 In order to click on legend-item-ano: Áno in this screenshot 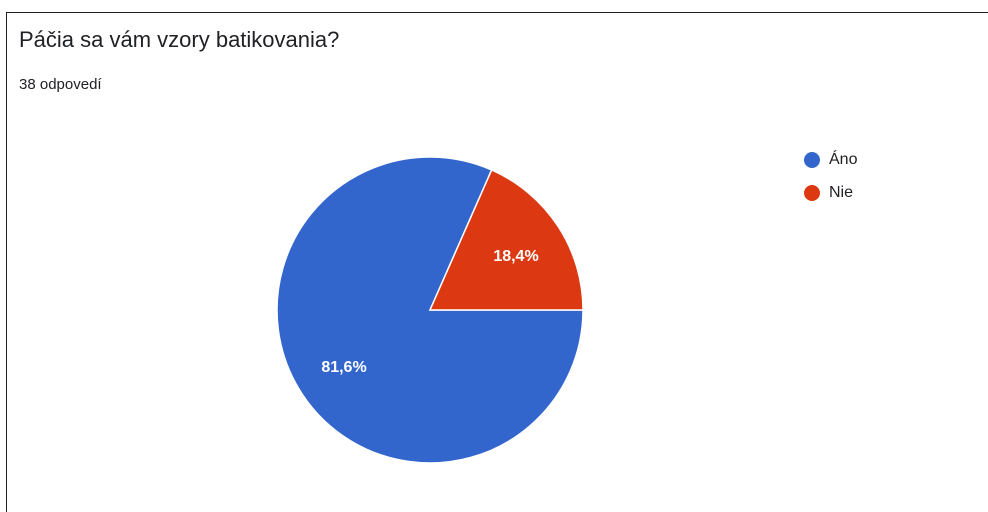, I will do `click(830, 159)`.